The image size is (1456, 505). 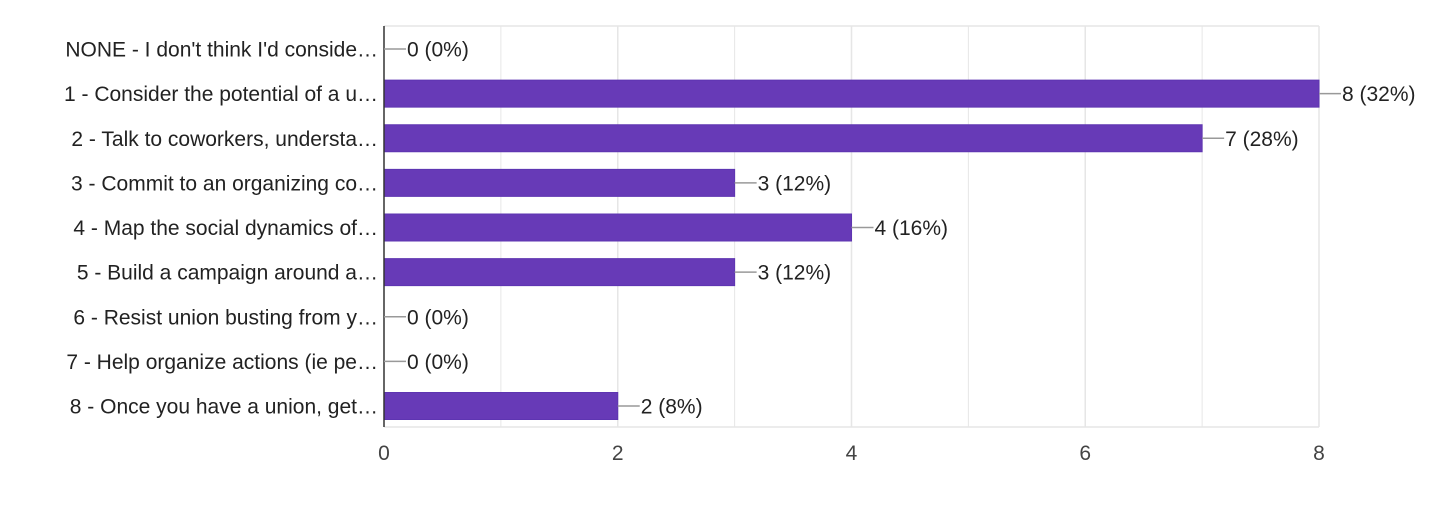 I want to click on x-tick-label: 8, so click(x=1319, y=453).